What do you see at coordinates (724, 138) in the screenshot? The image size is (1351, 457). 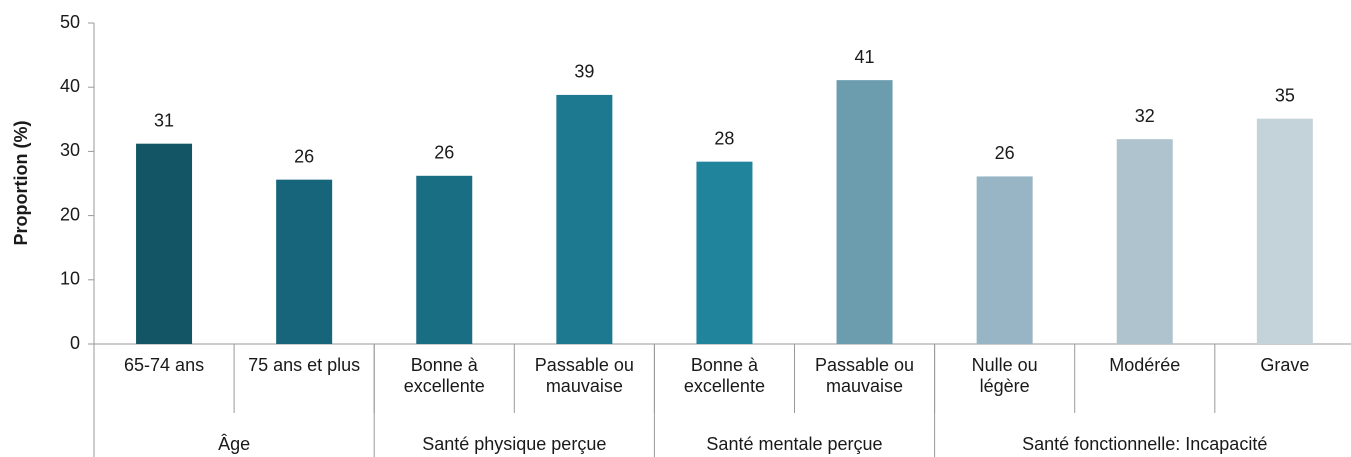 I see `data-label: 28` at bounding box center [724, 138].